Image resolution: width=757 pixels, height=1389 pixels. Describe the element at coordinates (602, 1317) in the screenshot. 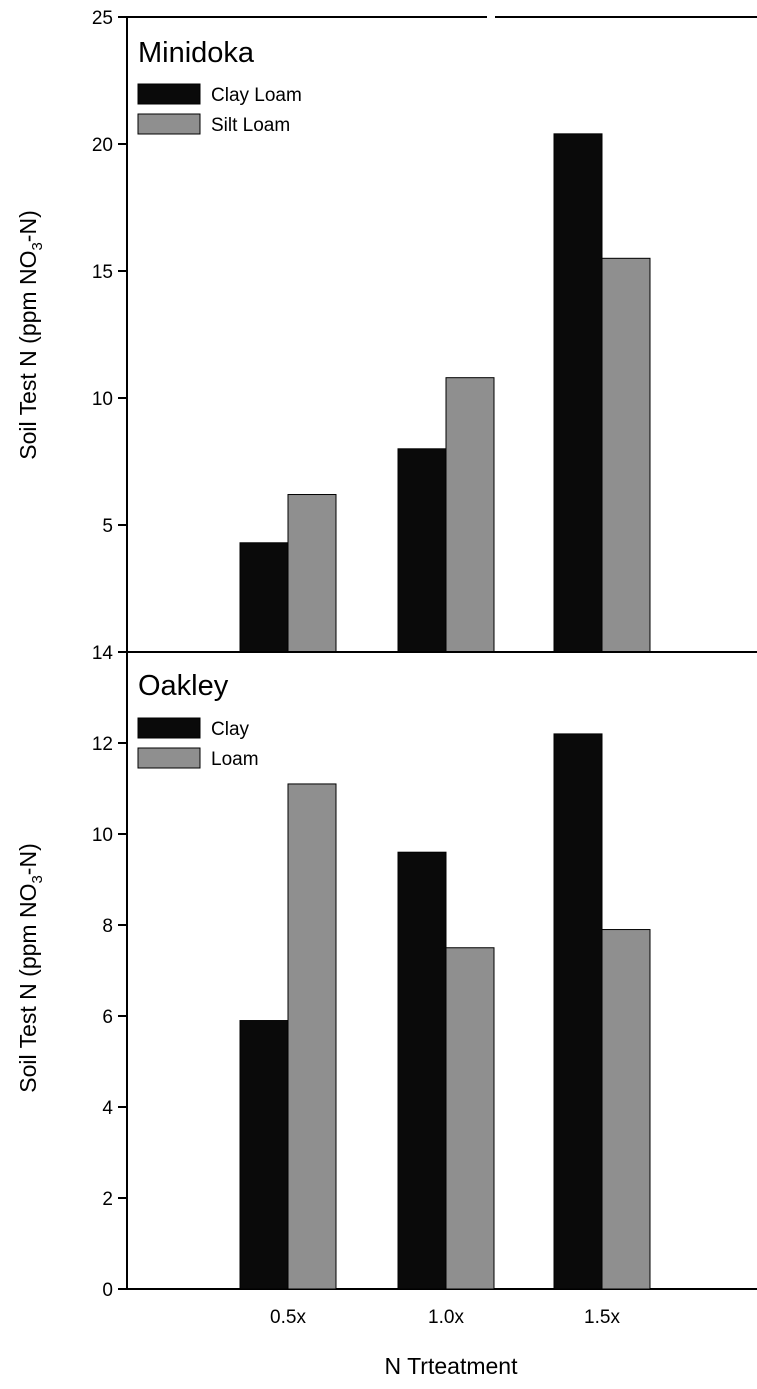

I see `x-tick-label: 1.5x` at that location.